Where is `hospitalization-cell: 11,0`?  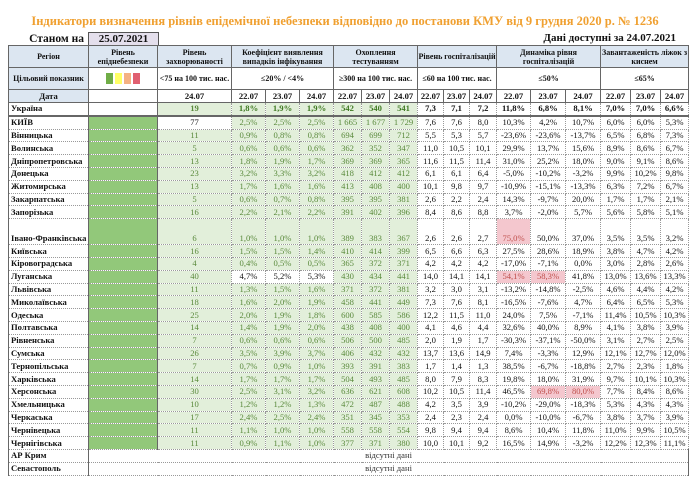
hospitalization-cell: 11,0 is located at coordinates (431, 148).